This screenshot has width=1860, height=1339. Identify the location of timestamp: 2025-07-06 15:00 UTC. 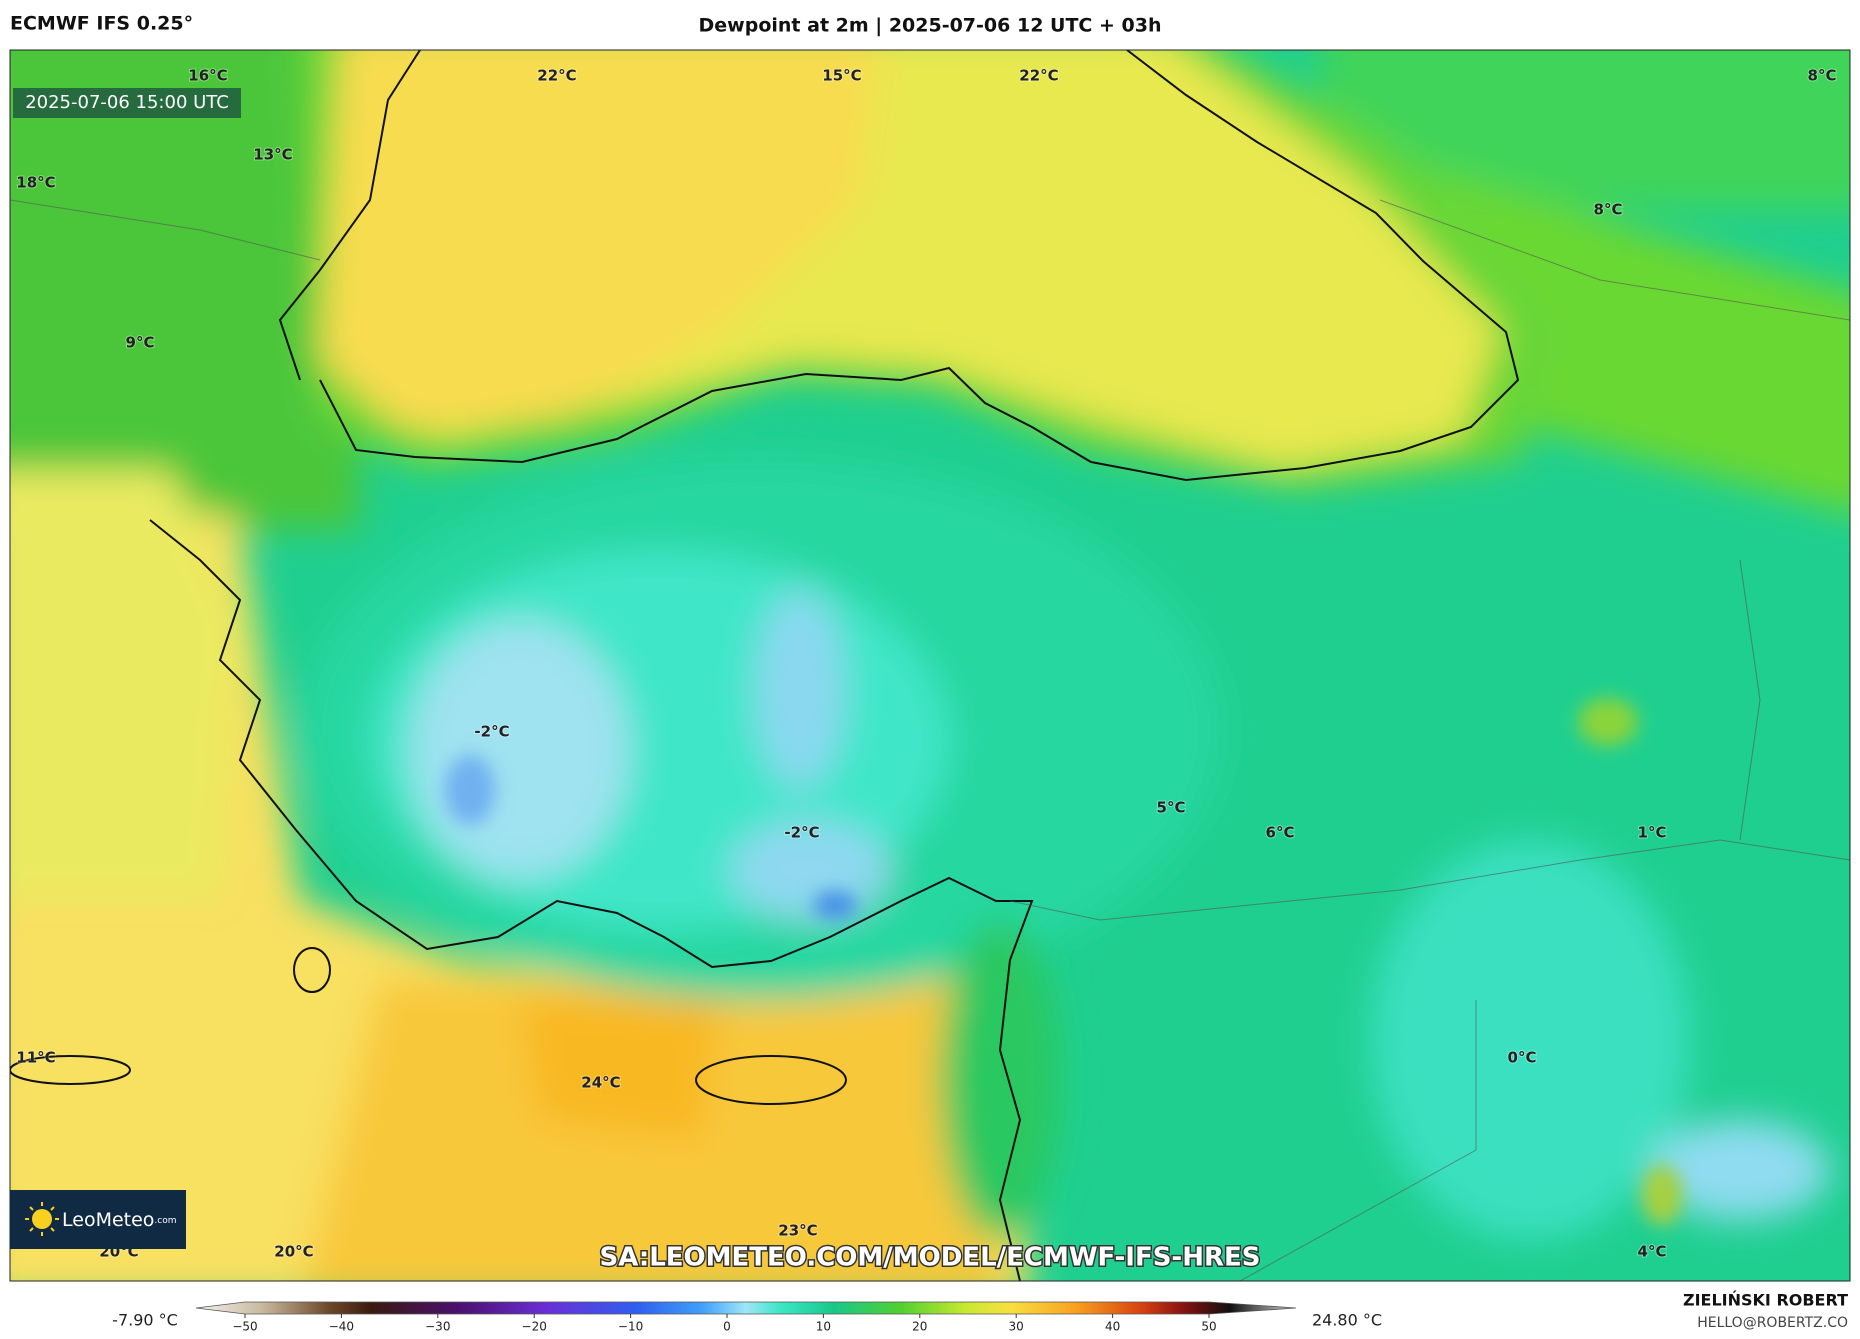
(127, 102).